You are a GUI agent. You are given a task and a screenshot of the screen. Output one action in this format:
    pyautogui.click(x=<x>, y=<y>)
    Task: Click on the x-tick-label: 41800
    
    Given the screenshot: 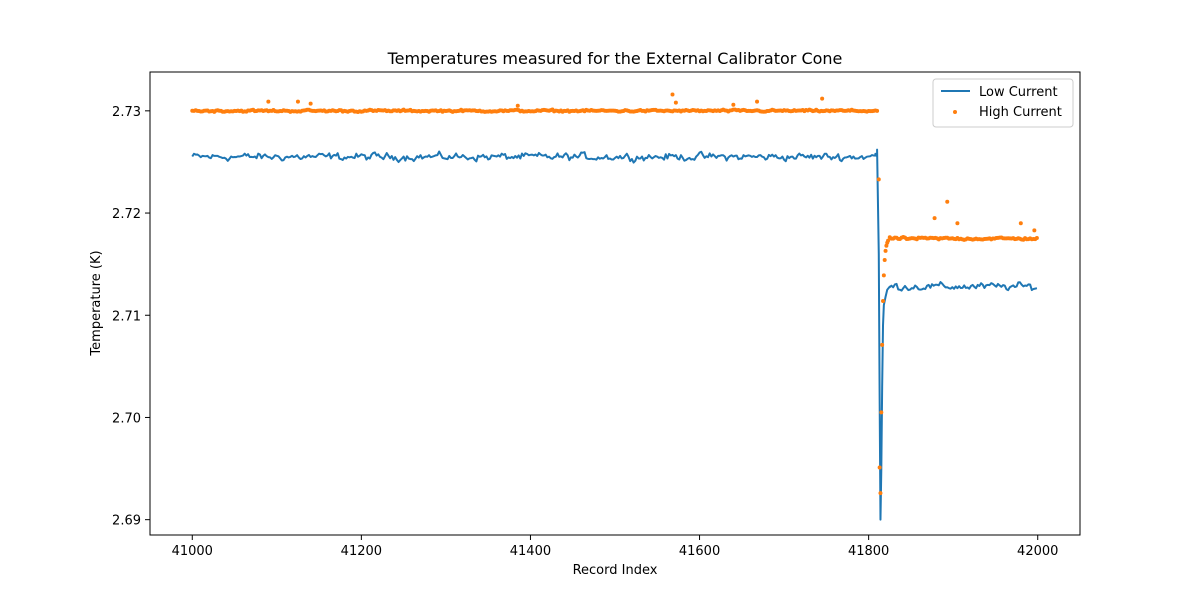 What is the action you would take?
    pyautogui.click(x=868, y=551)
    